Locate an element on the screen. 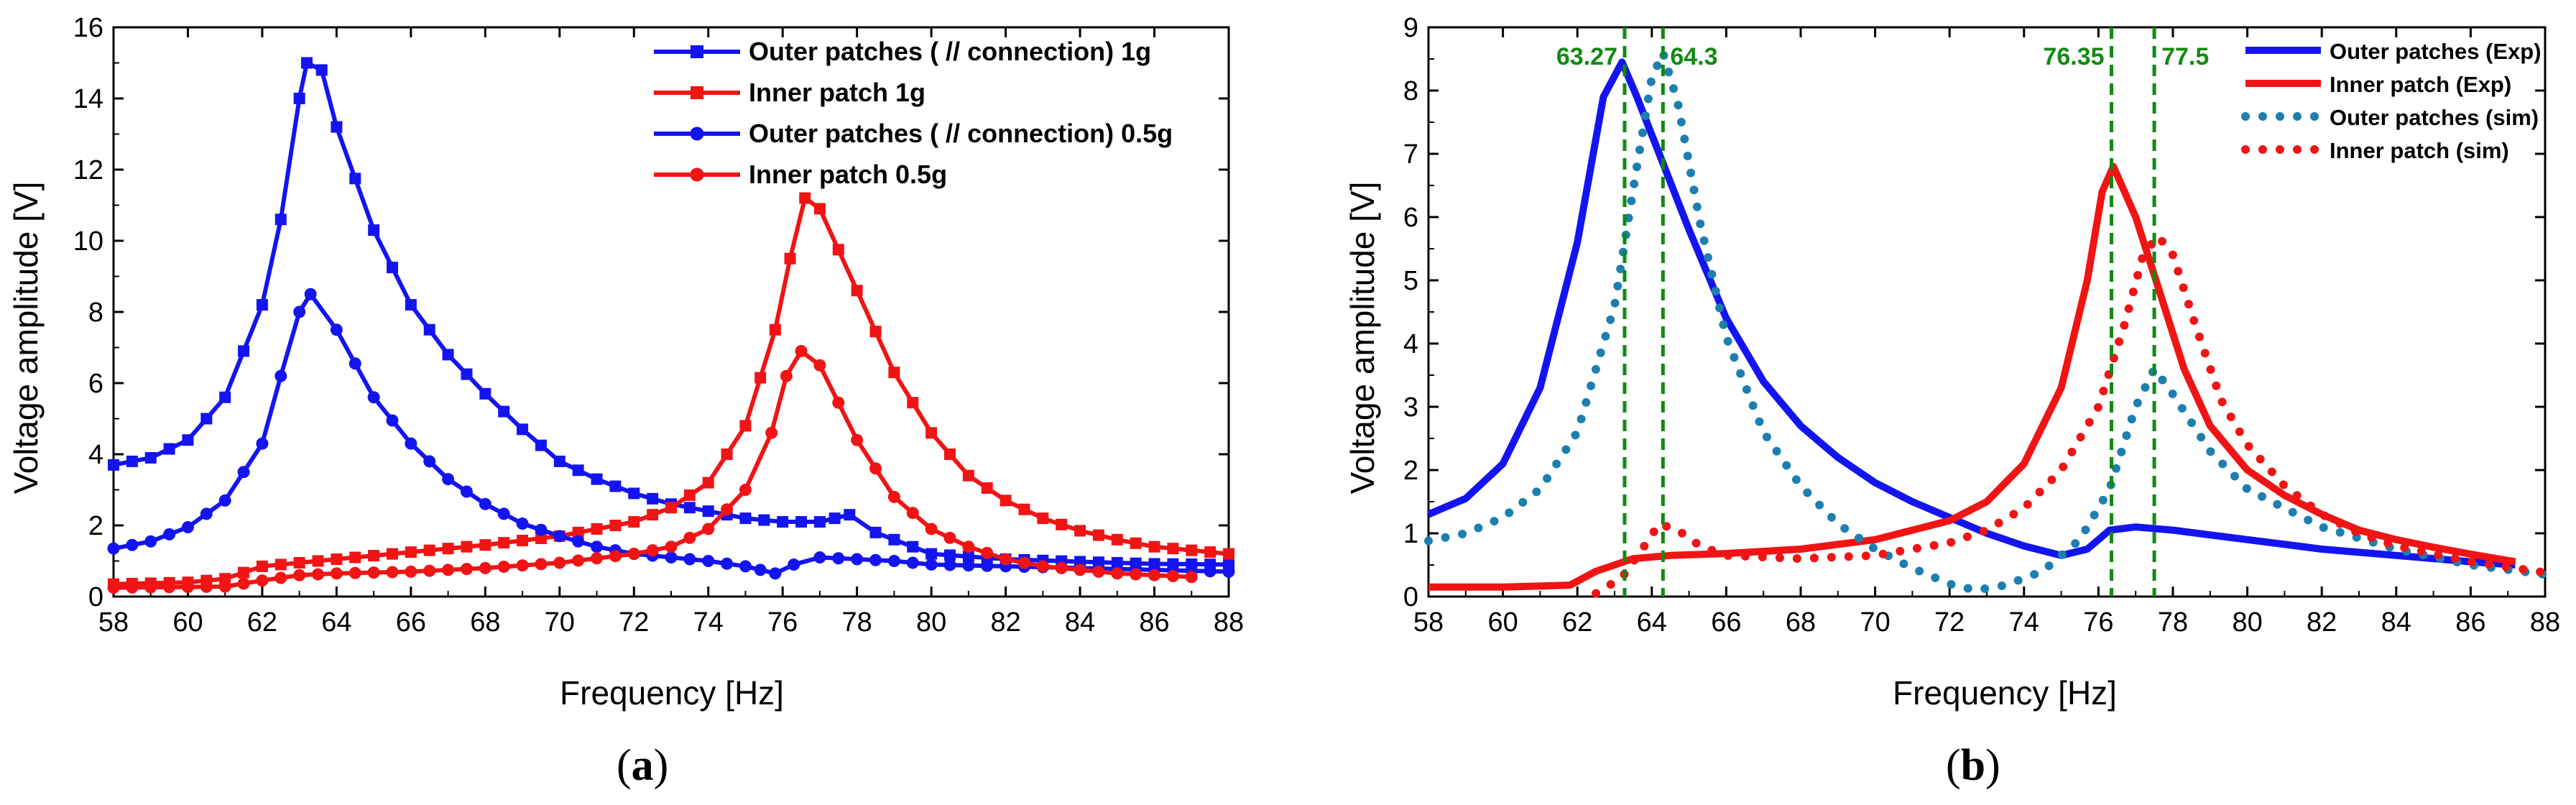 This screenshot has width=2576, height=805. x-tick-label: 82 is located at coordinates (2322, 622).